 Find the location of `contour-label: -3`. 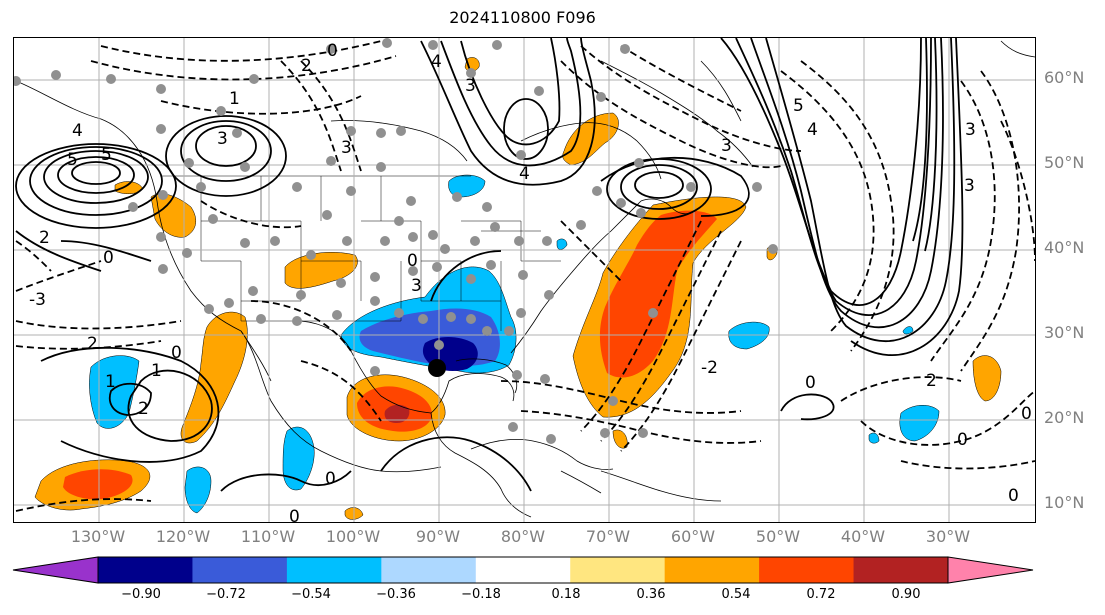

contour-label: -3 is located at coordinates (37, 300).